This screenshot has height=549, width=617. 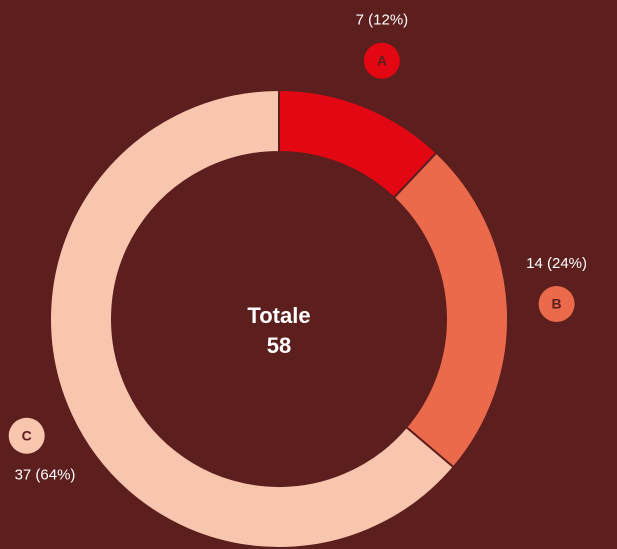 I want to click on center-label: Totale, so click(x=278, y=315).